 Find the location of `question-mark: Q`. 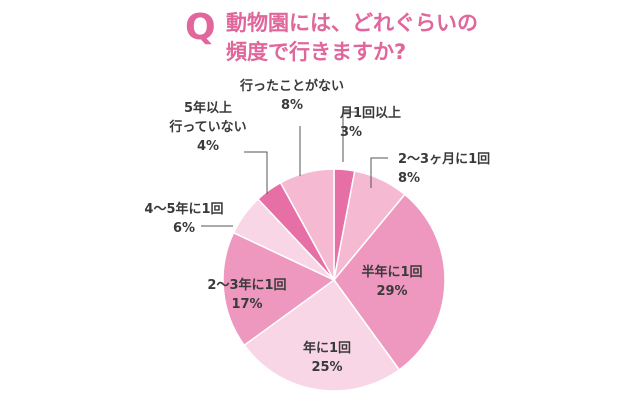

question-mark: Q is located at coordinates (200, 27).